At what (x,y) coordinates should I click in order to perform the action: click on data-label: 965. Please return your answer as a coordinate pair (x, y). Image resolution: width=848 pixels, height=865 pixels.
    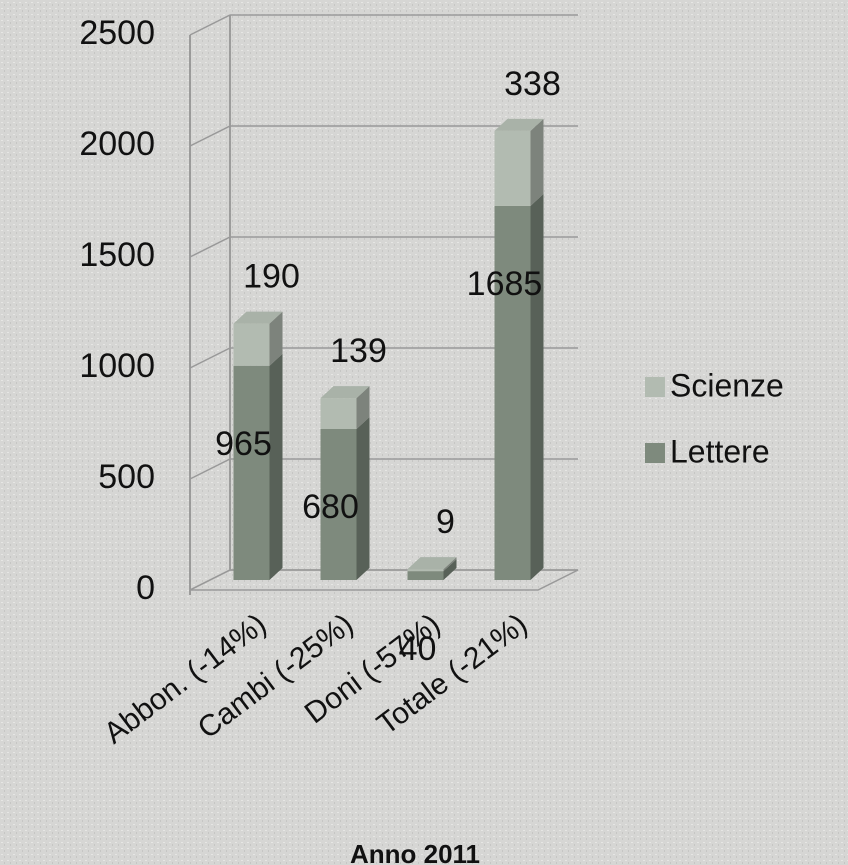
    Looking at the image, I should click on (243, 444).